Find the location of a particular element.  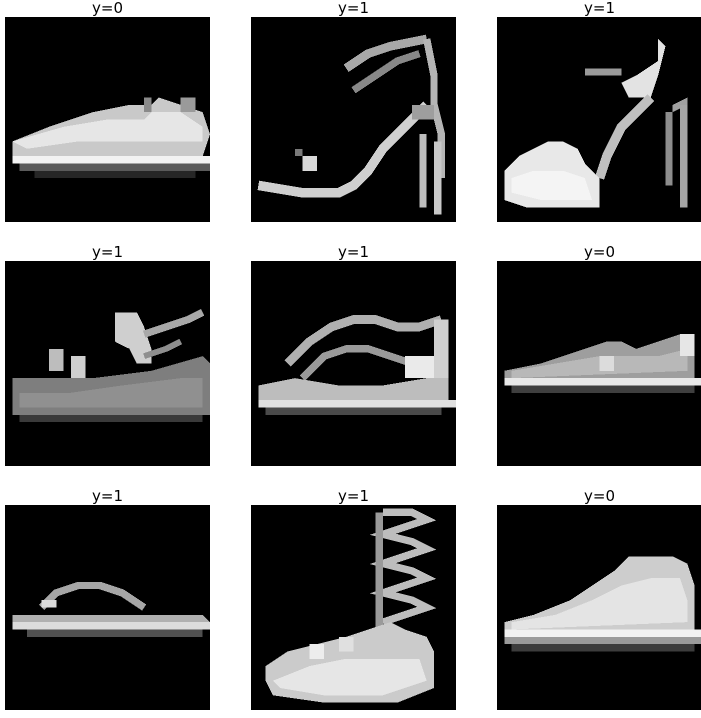

wedge-sandal-icon is located at coordinates (107, 363).